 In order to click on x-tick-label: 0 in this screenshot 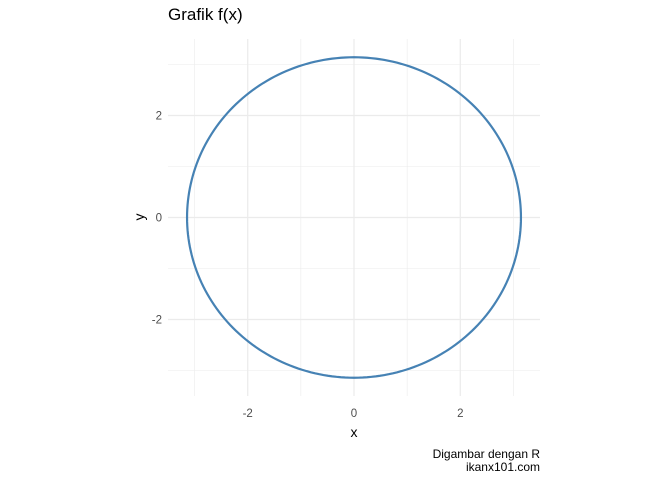, I will do `click(354, 414)`.